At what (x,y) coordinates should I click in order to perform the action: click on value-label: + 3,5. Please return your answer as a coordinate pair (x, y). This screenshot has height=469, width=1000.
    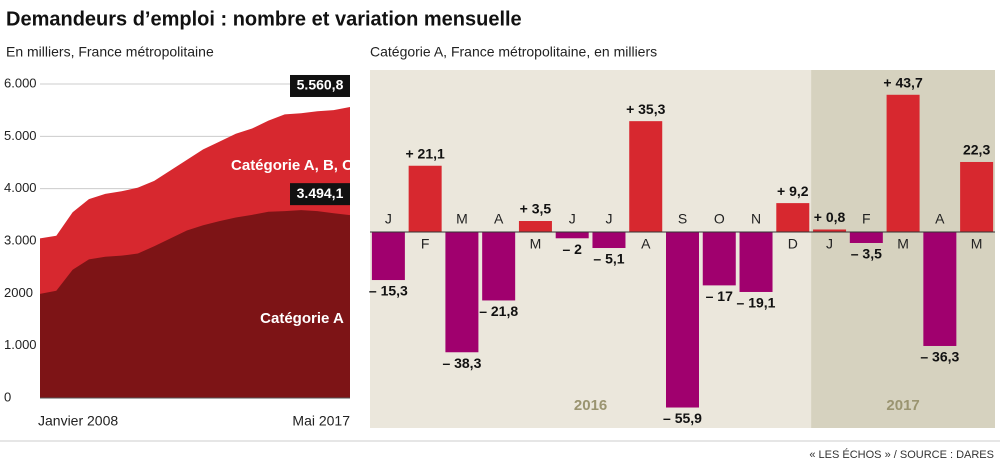
    Looking at the image, I should click on (536, 209).